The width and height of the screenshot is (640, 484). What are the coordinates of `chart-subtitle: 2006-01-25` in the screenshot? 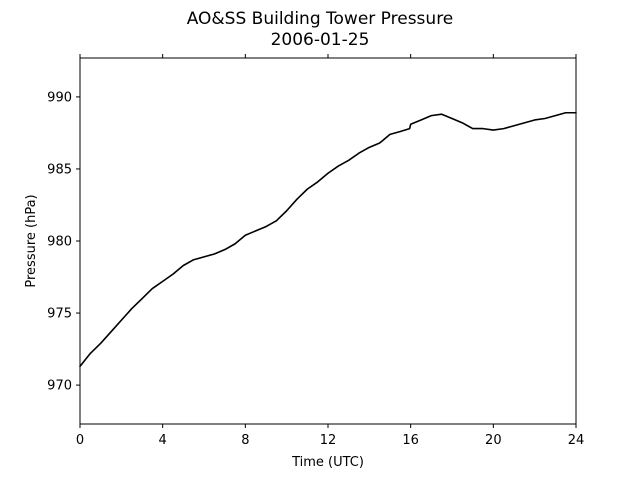 It's located at (320, 40).